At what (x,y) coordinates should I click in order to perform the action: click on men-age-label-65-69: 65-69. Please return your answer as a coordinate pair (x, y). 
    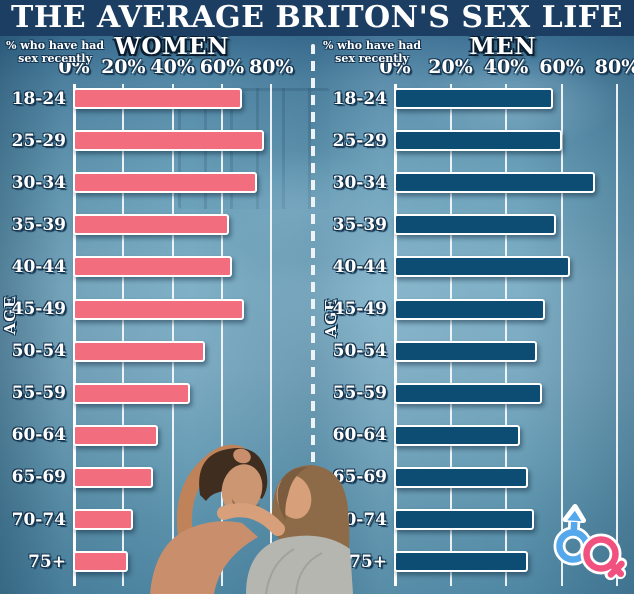
    Looking at the image, I should click on (359, 477).